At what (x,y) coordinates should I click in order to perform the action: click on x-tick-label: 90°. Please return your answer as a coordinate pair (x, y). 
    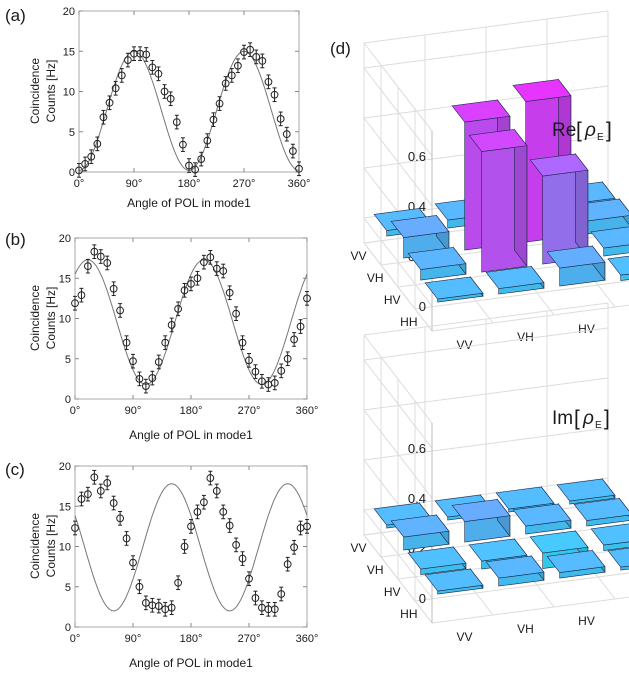
    Looking at the image, I should click on (134, 184).